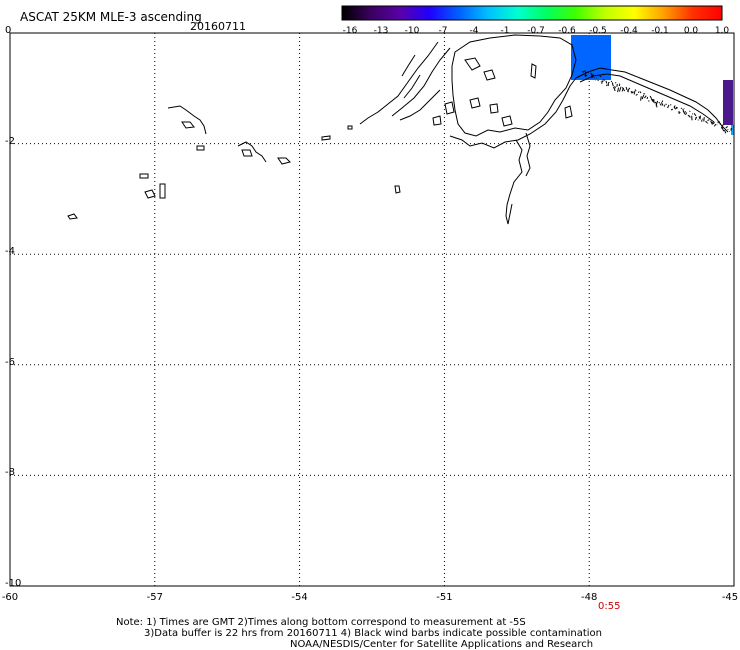  Describe the element at coordinates (536, 31) in the screenshot. I see `colorbar-tick-label: -0.7` at that location.